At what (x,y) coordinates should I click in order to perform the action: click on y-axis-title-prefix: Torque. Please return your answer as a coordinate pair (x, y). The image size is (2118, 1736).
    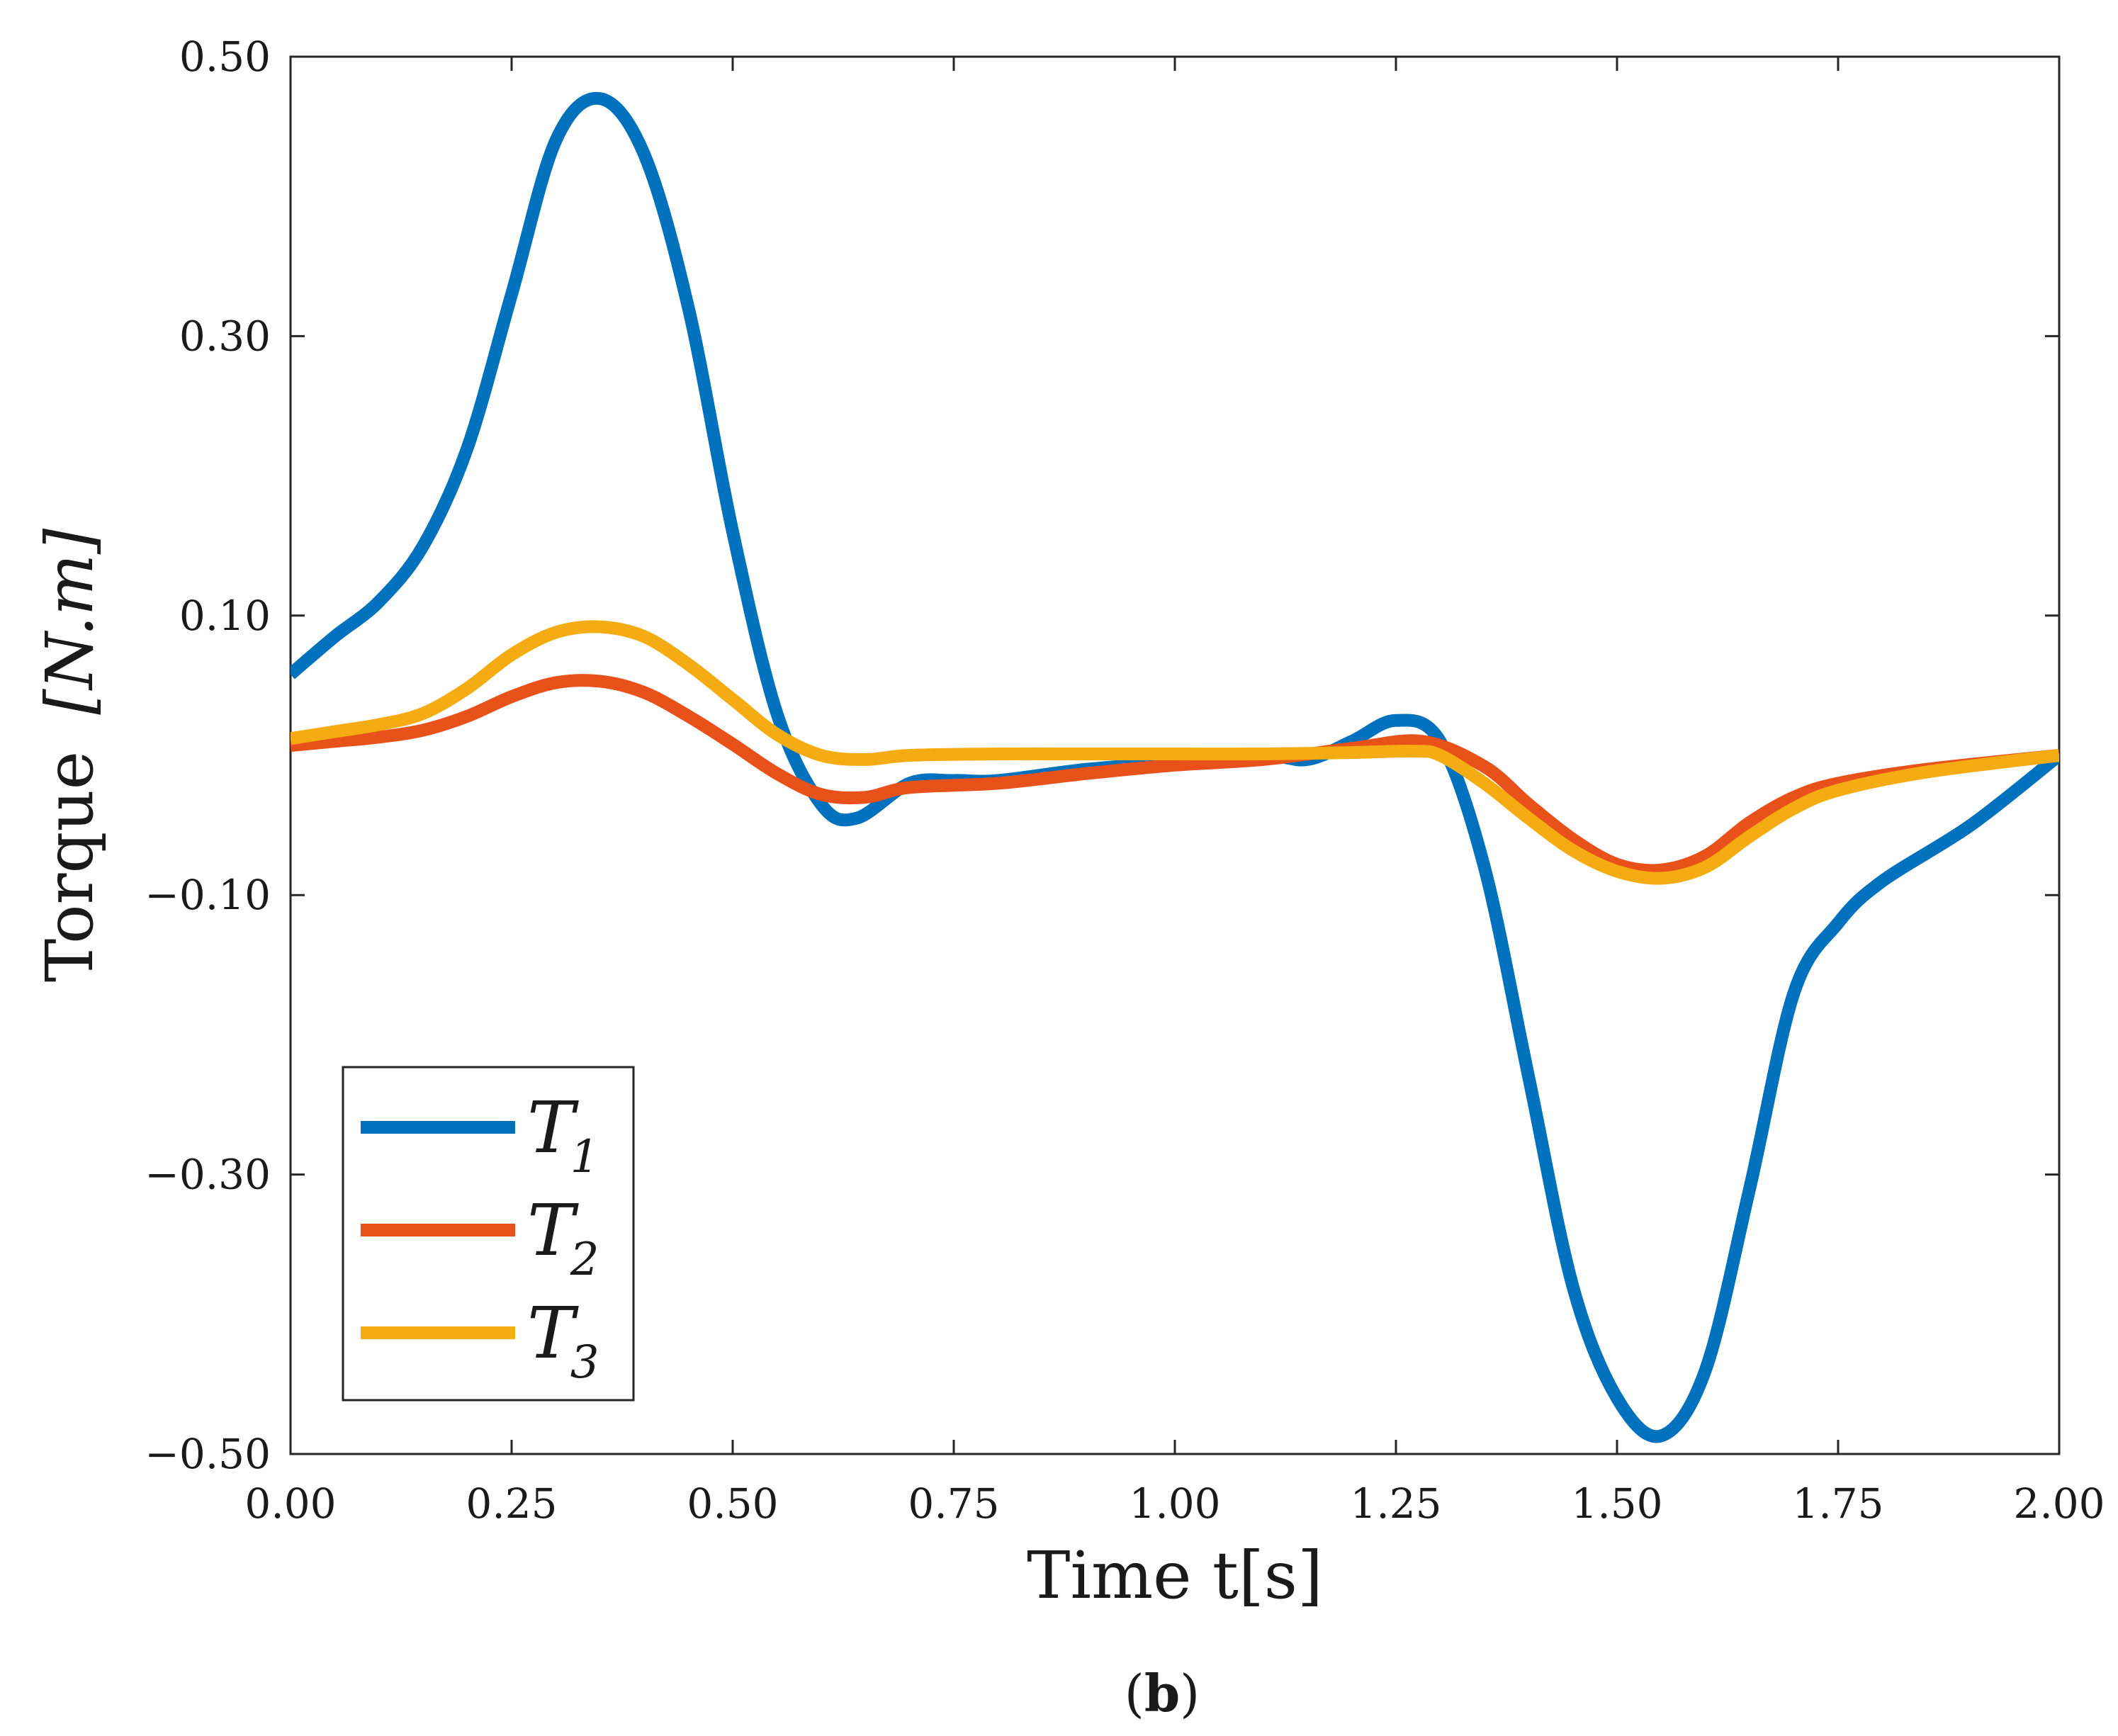
    Looking at the image, I should click on (70, 866).